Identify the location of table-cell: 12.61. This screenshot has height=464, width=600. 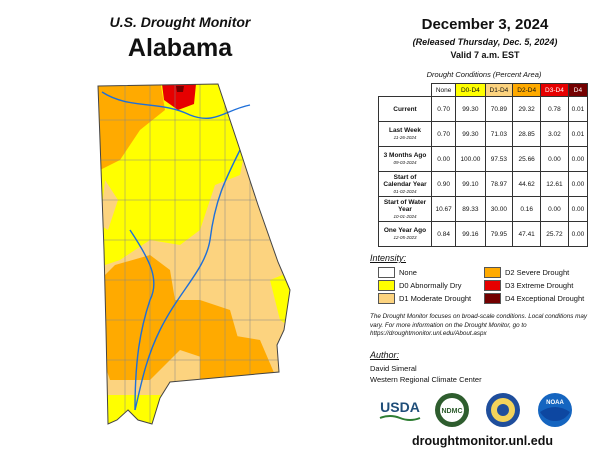
(554, 184).